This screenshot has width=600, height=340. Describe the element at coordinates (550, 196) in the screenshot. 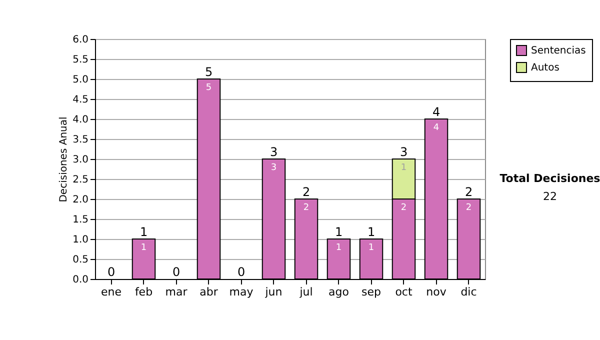

I see `text: 22` at that location.